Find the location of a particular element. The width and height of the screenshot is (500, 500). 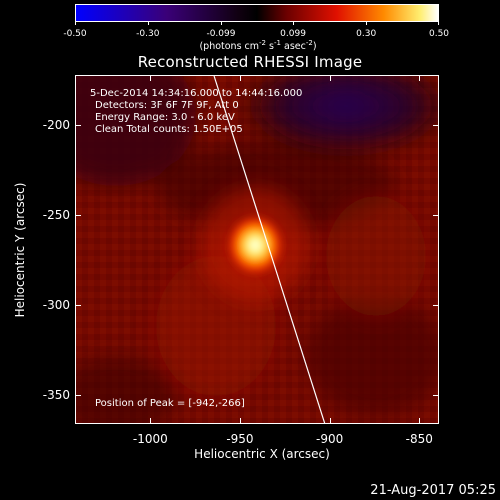

y-tick-label: -350 is located at coordinates (56, 395).